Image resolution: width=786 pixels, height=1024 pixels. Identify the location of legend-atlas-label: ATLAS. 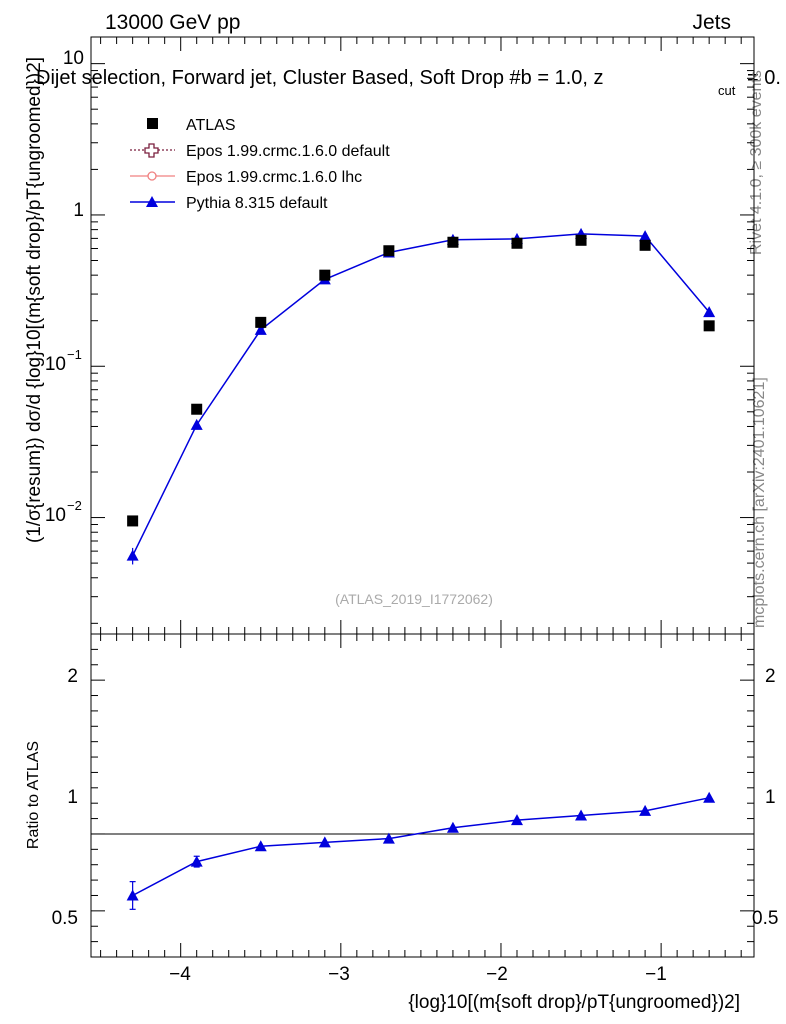
(211, 125).